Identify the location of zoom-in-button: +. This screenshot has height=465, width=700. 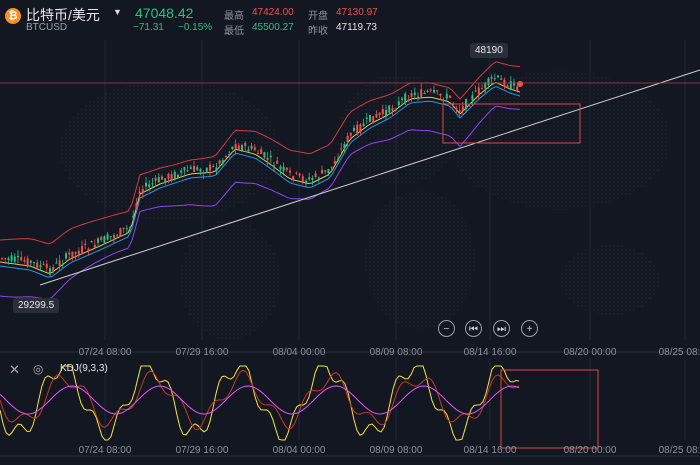
(529, 328).